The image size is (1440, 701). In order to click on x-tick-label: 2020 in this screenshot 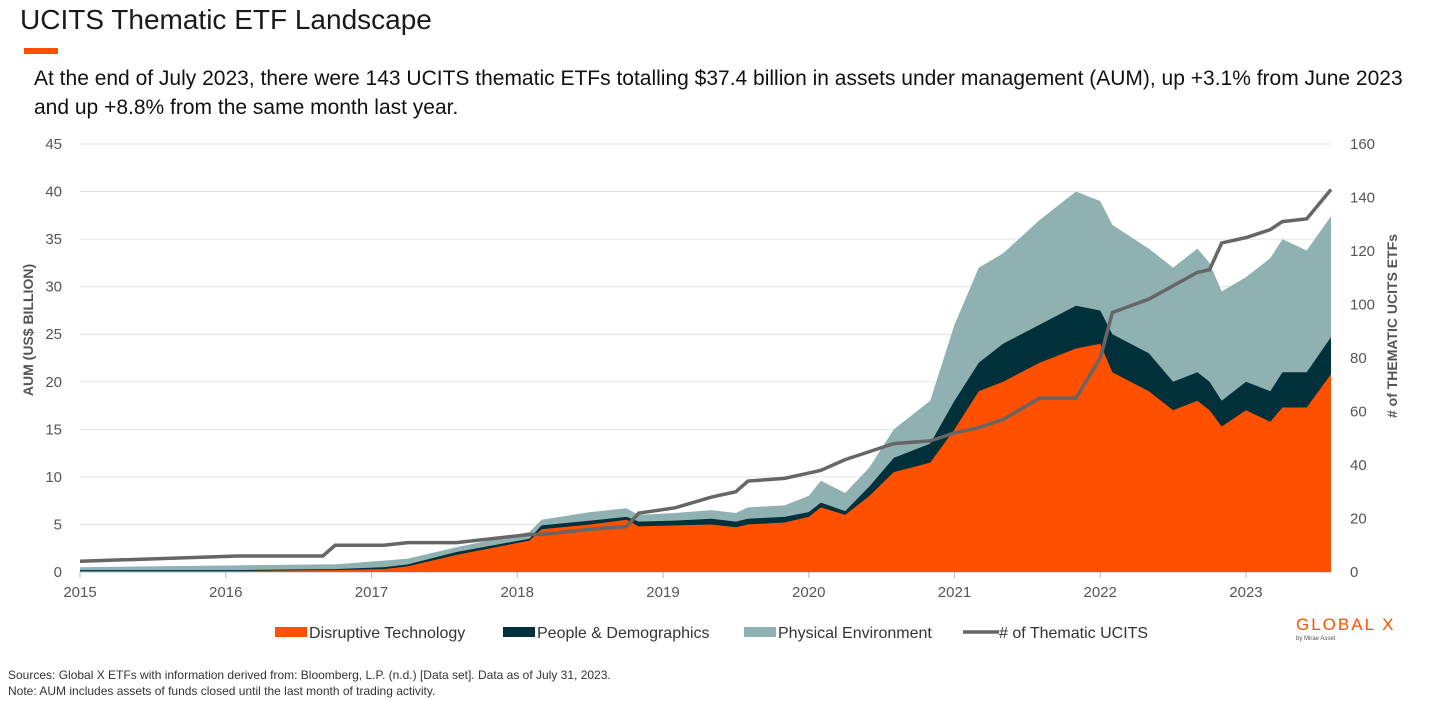, I will do `click(808, 592)`.